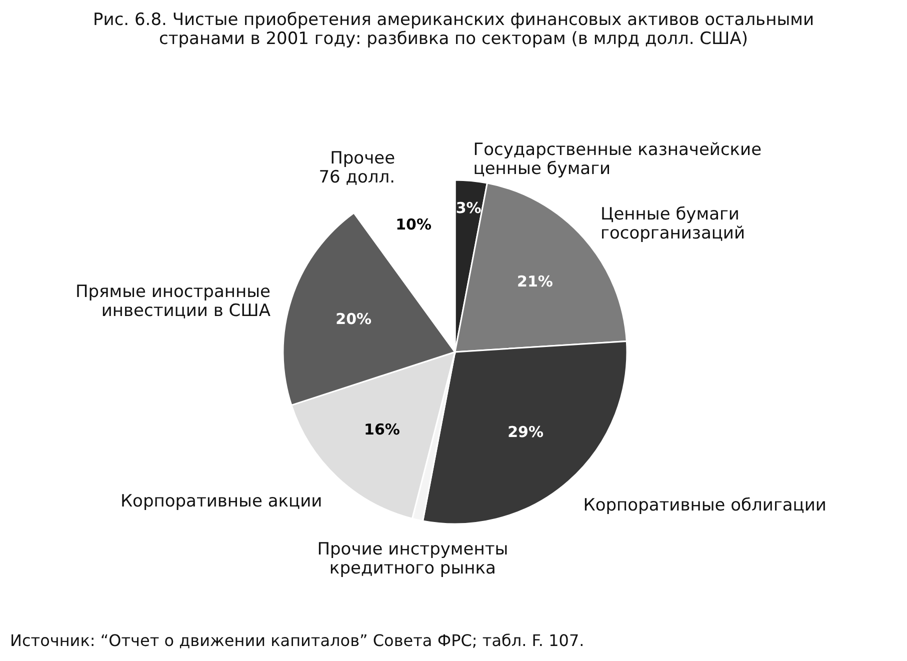  What do you see at coordinates (526, 431) in the screenshot?
I see `data-label: 29%` at bounding box center [526, 431].